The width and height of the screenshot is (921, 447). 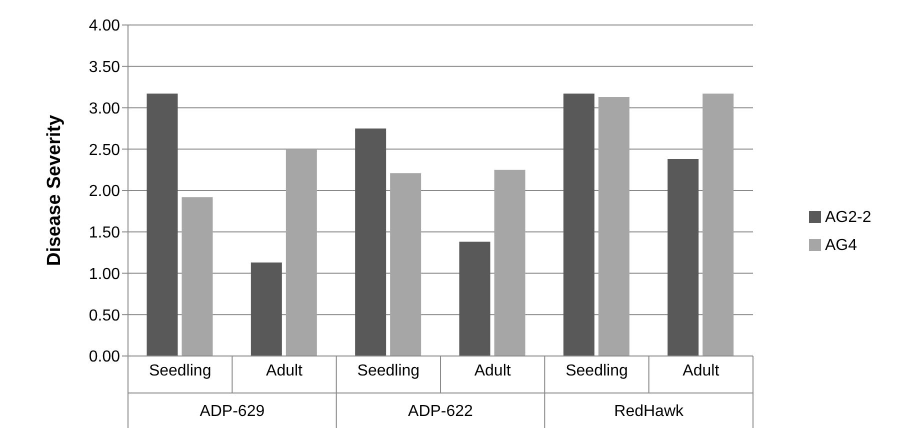 What do you see at coordinates (104, 274) in the screenshot?
I see `y-tick-label: 1.00` at bounding box center [104, 274].